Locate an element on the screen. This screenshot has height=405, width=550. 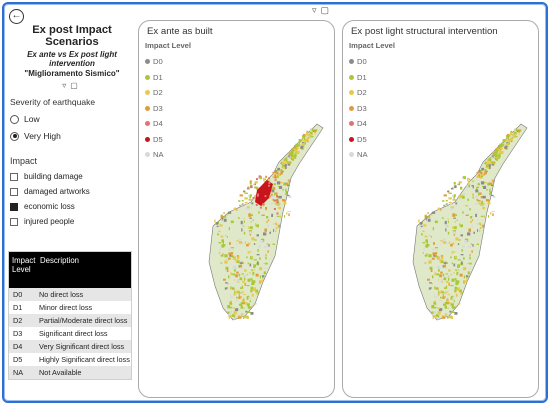
map-legend: D0 D1 D2 D3 D4 D5 NA is located at coordinates (154, 108).